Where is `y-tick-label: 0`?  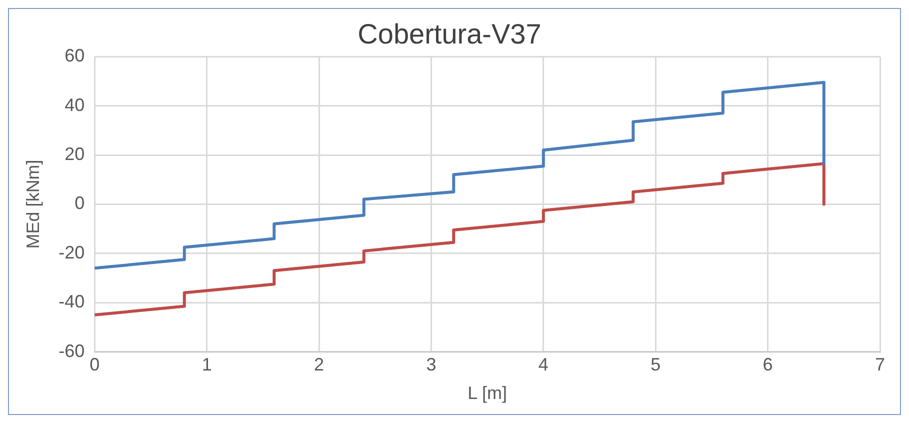
y-tick-label: 0 is located at coordinates (79, 203).